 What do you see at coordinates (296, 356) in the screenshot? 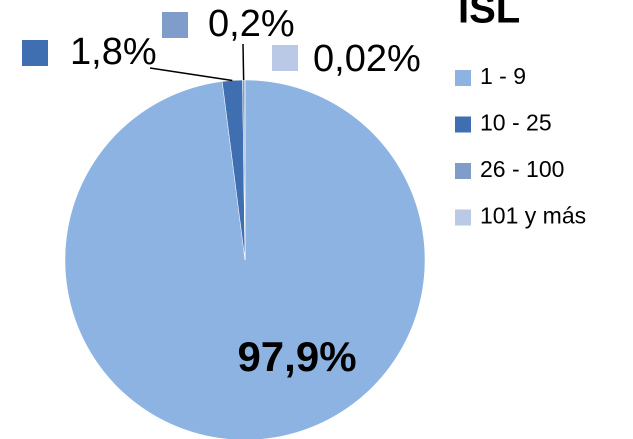
I see `data-label: 97,9%` at bounding box center [296, 356].